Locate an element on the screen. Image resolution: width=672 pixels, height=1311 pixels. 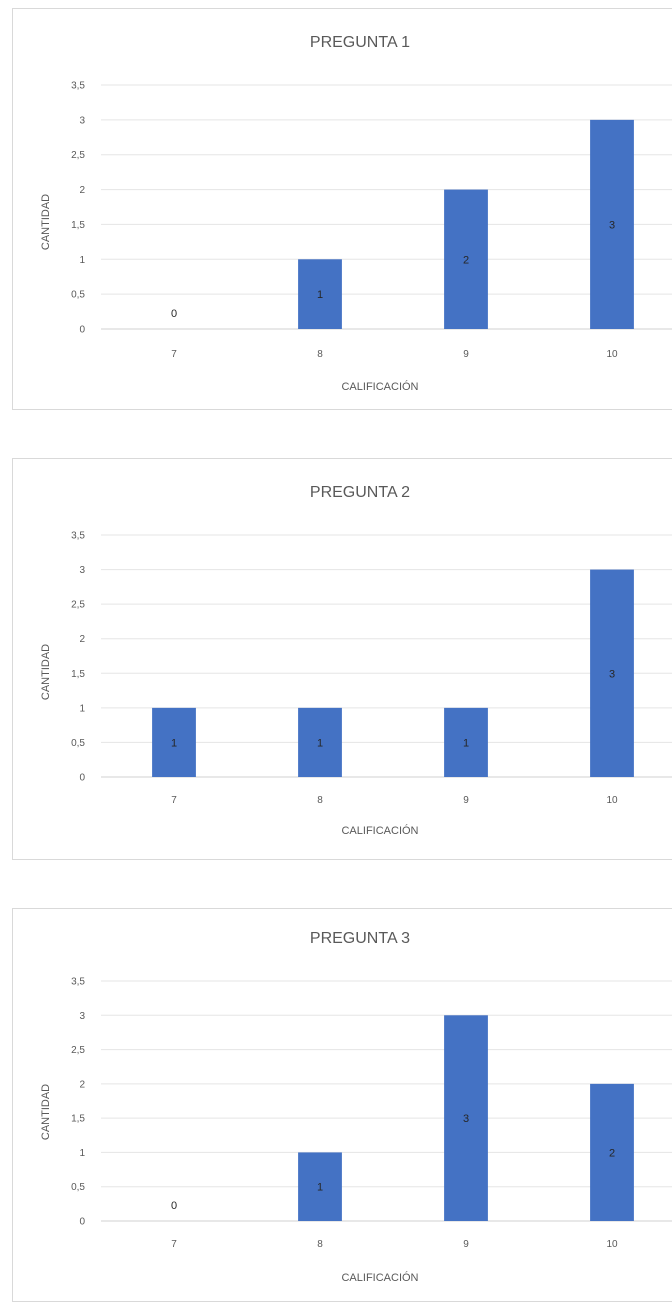
chart-title: PREGUNTA 3 is located at coordinates (360, 938).